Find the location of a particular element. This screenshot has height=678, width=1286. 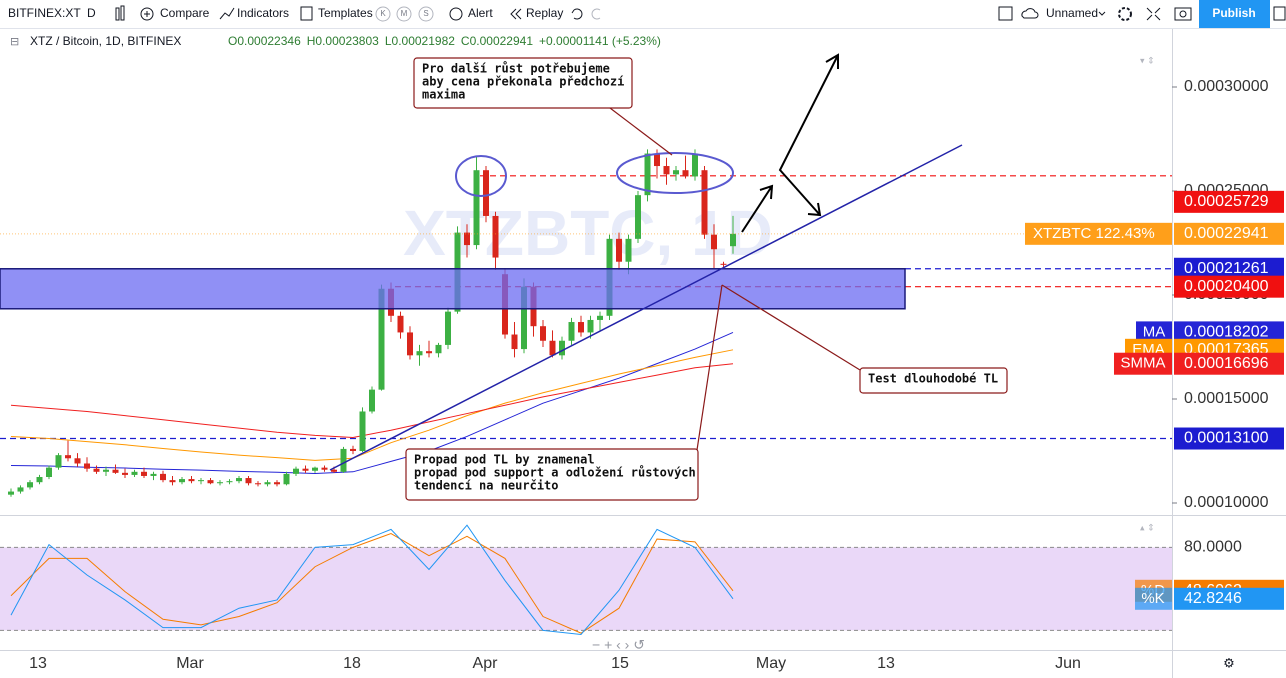

quick-k-label: K is located at coordinates (383, 13).